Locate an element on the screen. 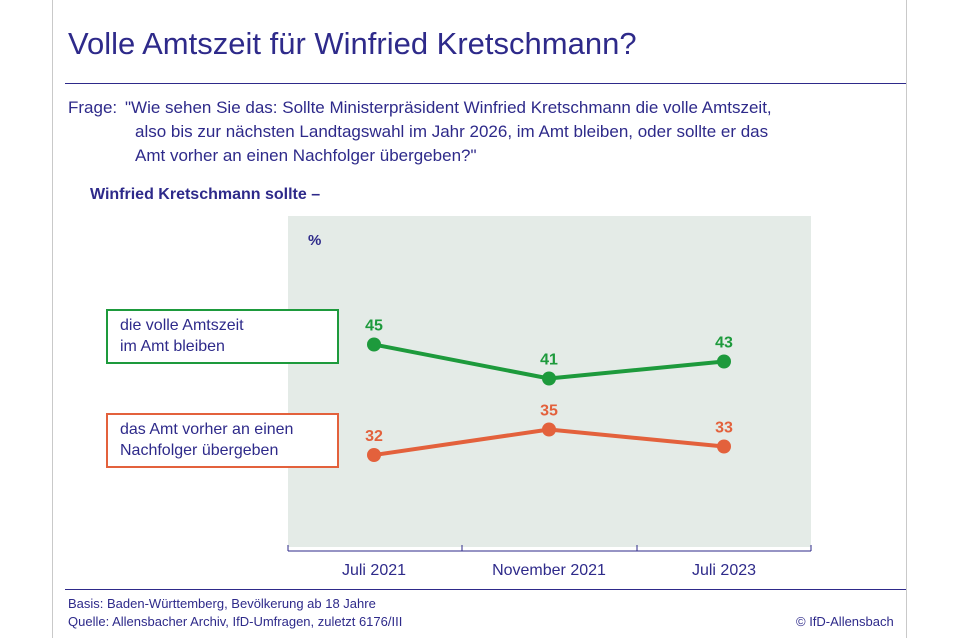  x-tick-label: Juli 2023 is located at coordinates (724, 570).